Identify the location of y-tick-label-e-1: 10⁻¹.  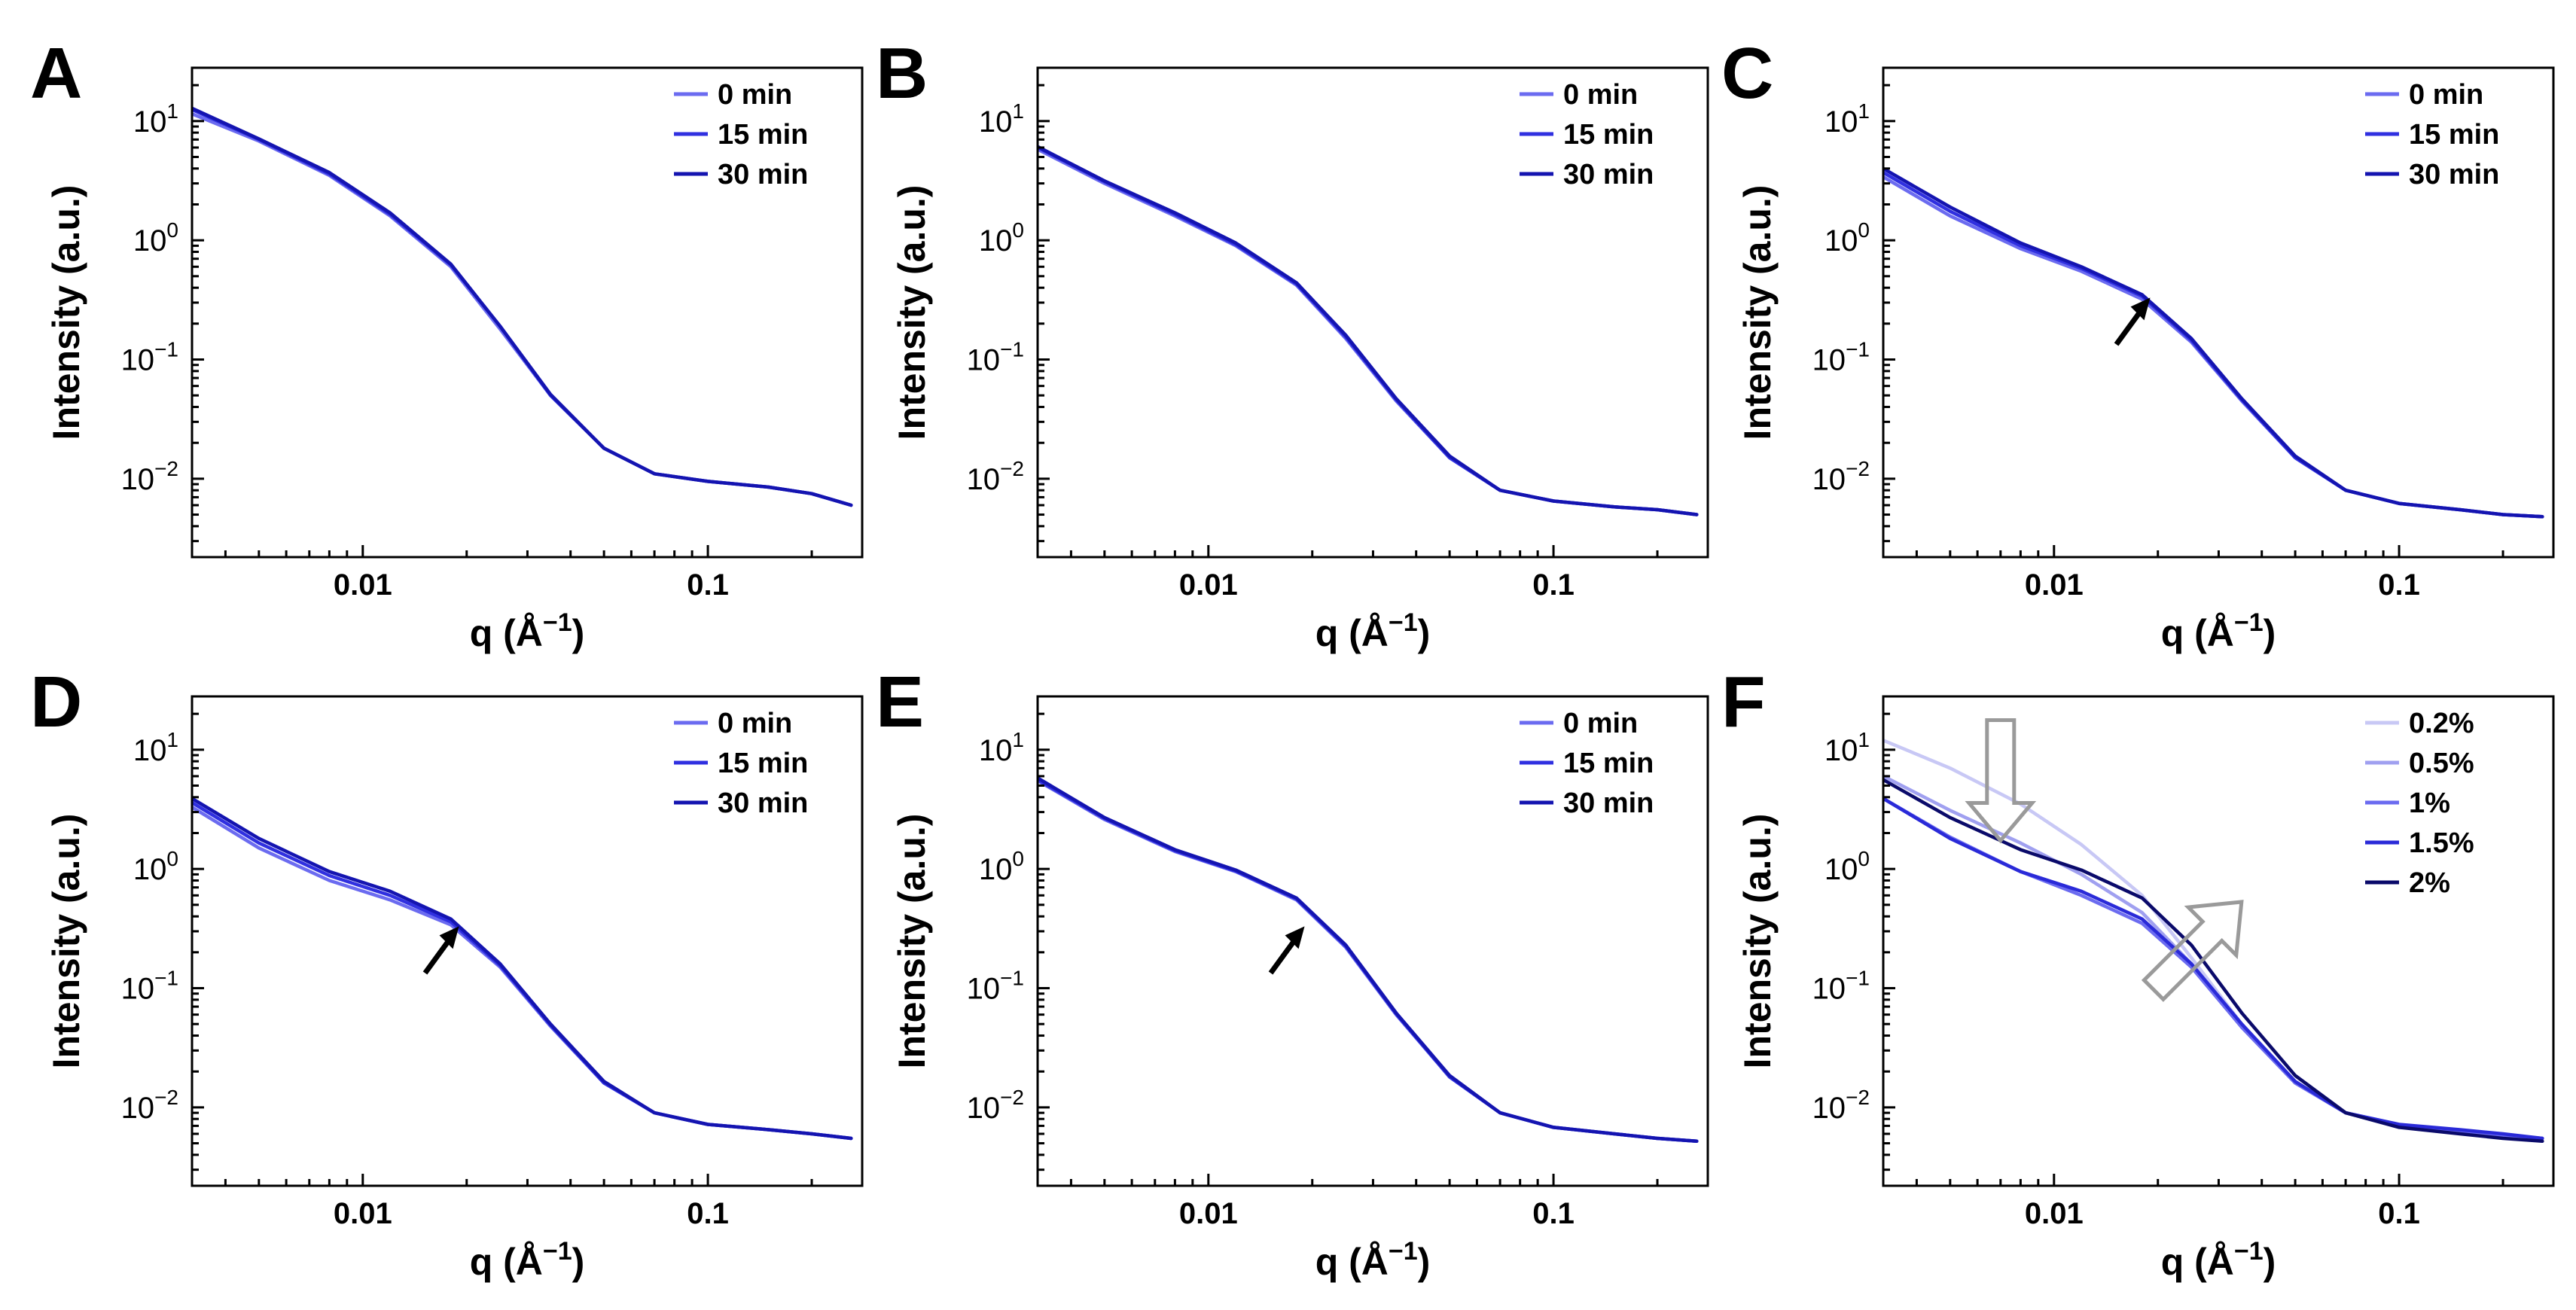
(995, 986).